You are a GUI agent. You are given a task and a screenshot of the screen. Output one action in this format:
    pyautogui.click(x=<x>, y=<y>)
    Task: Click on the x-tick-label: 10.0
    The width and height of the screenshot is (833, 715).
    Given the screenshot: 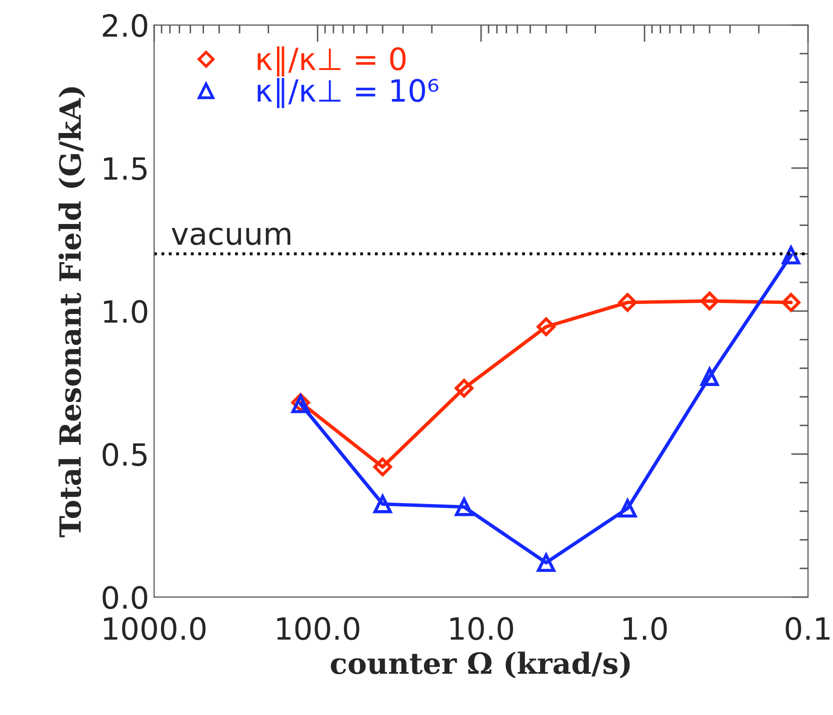 What is the action you would take?
    pyautogui.click(x=482, y=628)
    